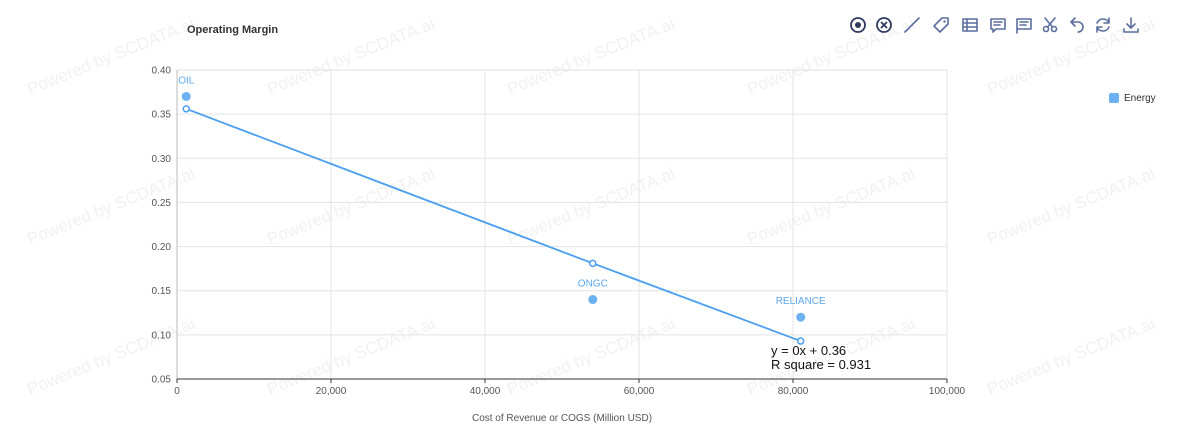  What do you see at coordinates (162, 115) in the screenshot?
I see `y-tick-label: 0.35` at bounding box center [162, 115].